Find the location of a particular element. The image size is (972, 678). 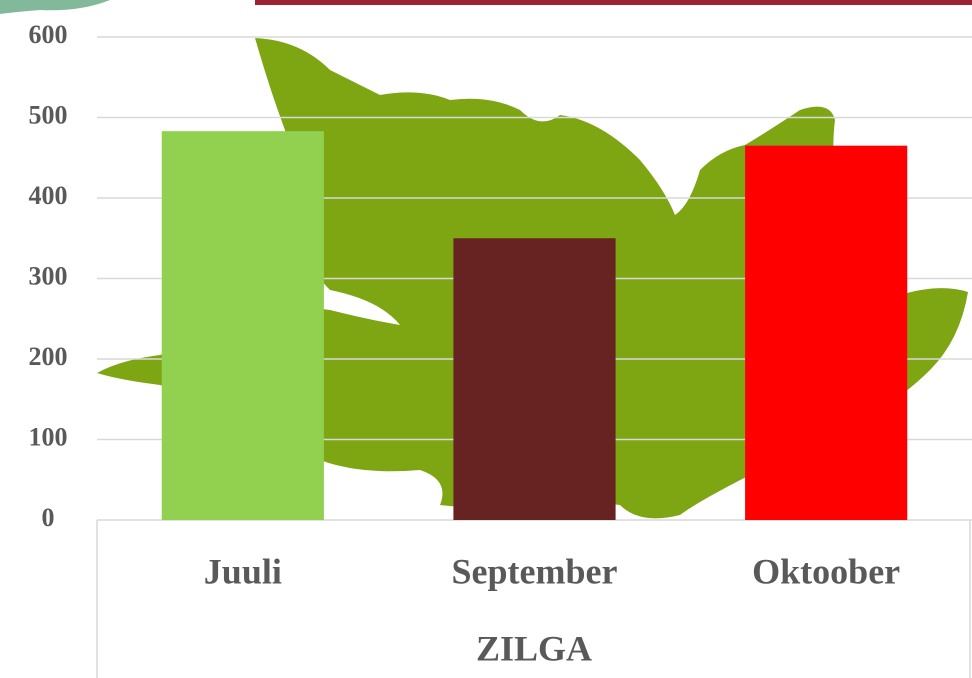

y-tick-label: 400 is located at coordinates (48, 195).